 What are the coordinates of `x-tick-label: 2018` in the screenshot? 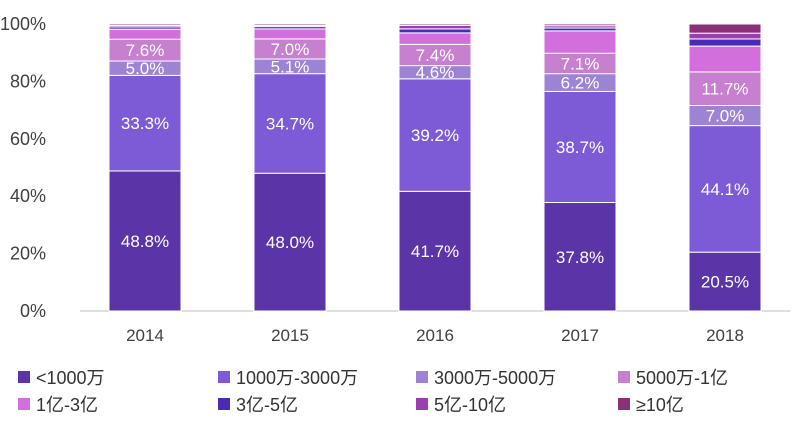 It's located at (725, 335).